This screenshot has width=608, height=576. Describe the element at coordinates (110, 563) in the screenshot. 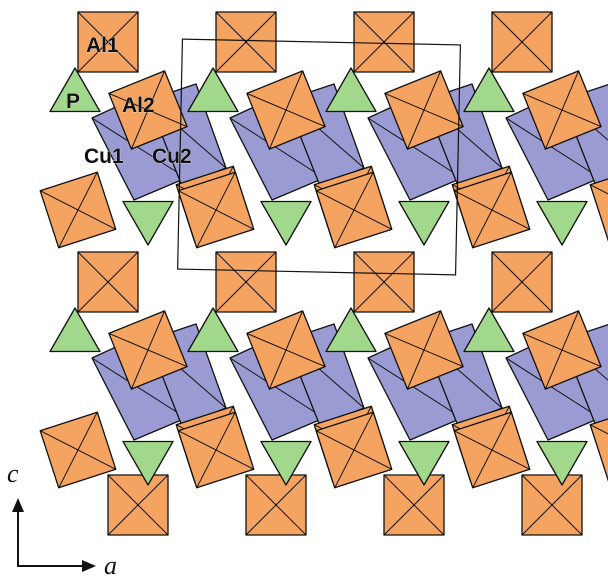

I see `a-axis-label: a` at that location.